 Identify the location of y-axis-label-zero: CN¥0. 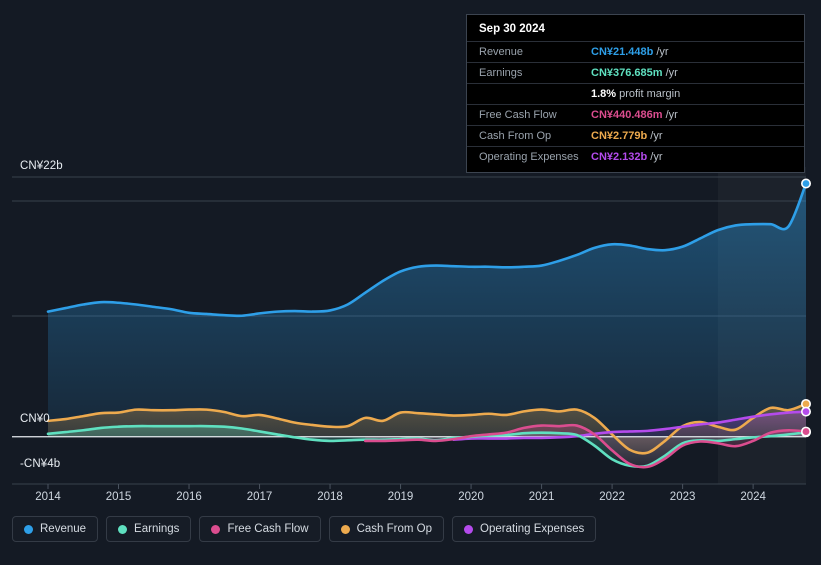
(35, 419).